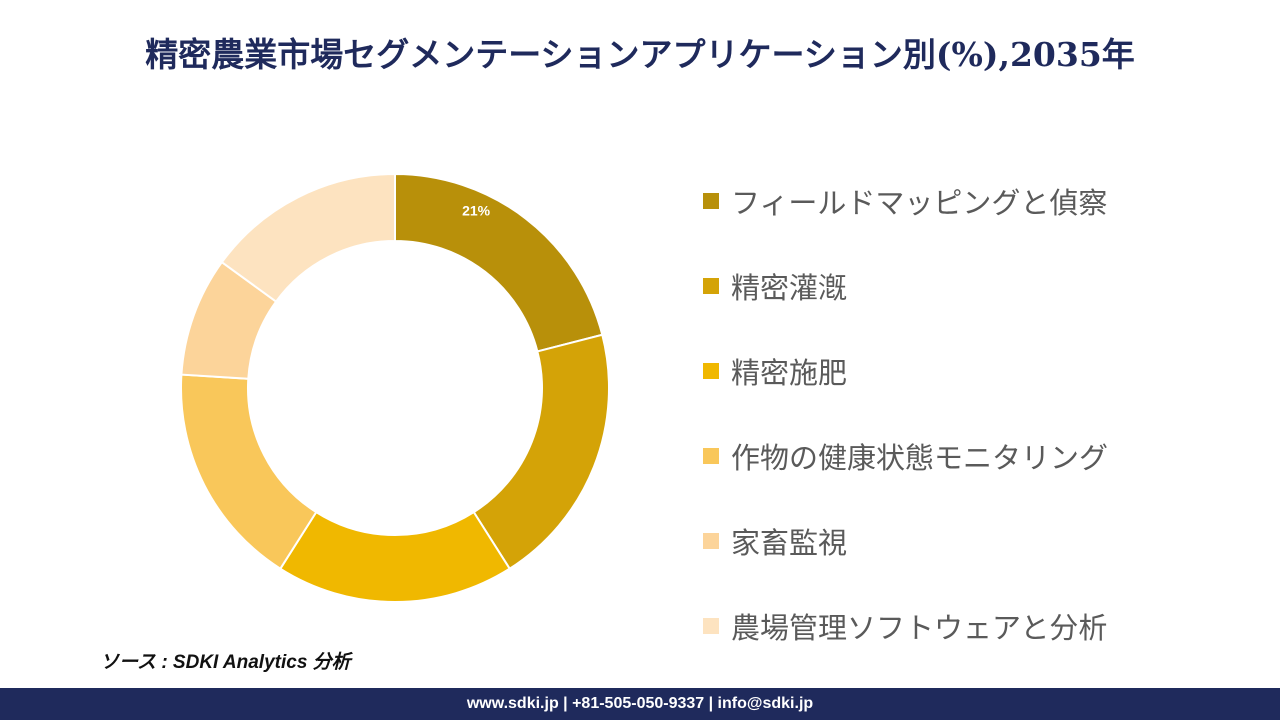 Image resolution: width=1280 pixels, height=720 pixels. What do you see at coordinates (905, 285) in the screenshot?
I see `legend-item: 精密灌漑` at bounding box center [905, 285].